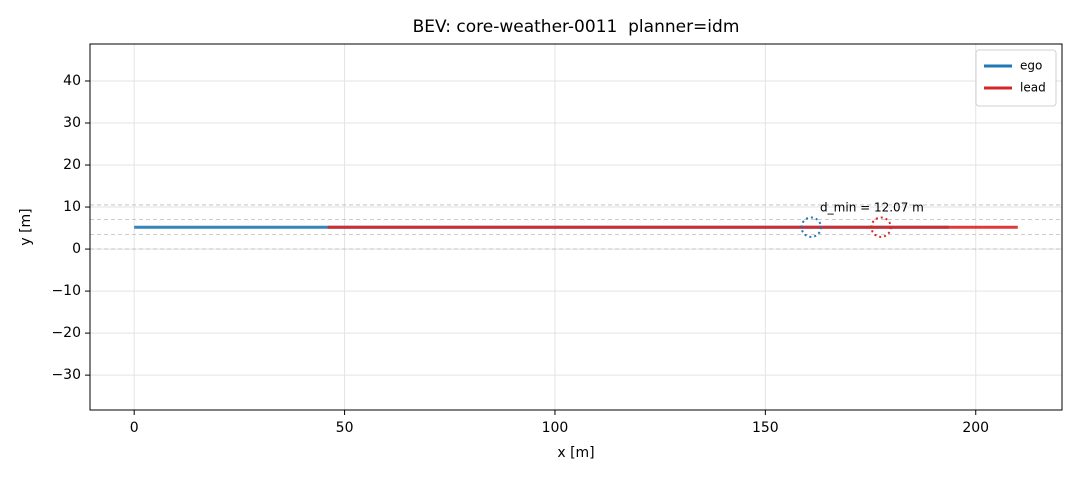  I want to click on x-tick-label: 150, so click(765, 428).